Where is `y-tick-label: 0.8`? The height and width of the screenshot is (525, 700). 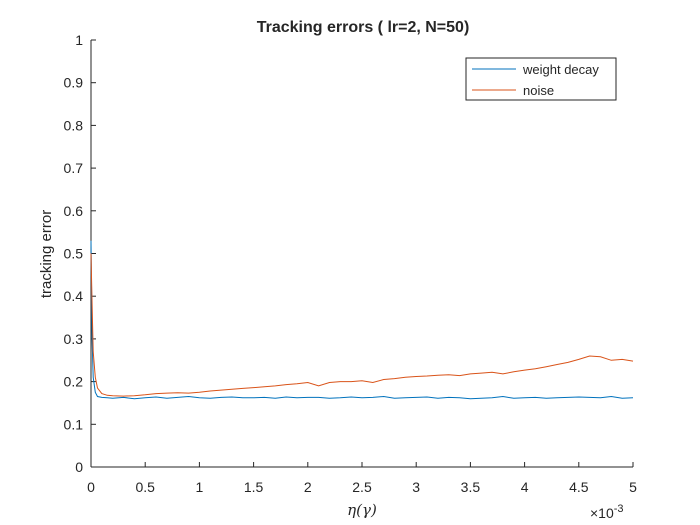
y-tick-label: 0.8 is located at coordinates (74, 125).